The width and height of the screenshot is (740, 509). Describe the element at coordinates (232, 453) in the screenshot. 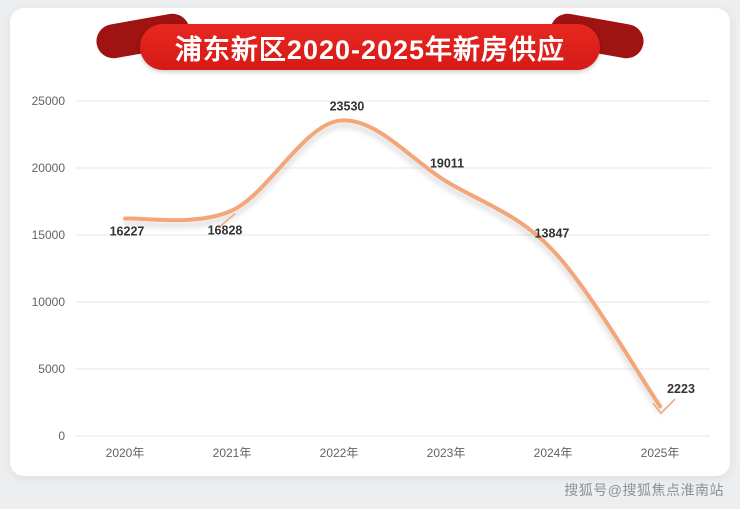

I see `svg-text: 2021年` at that location.